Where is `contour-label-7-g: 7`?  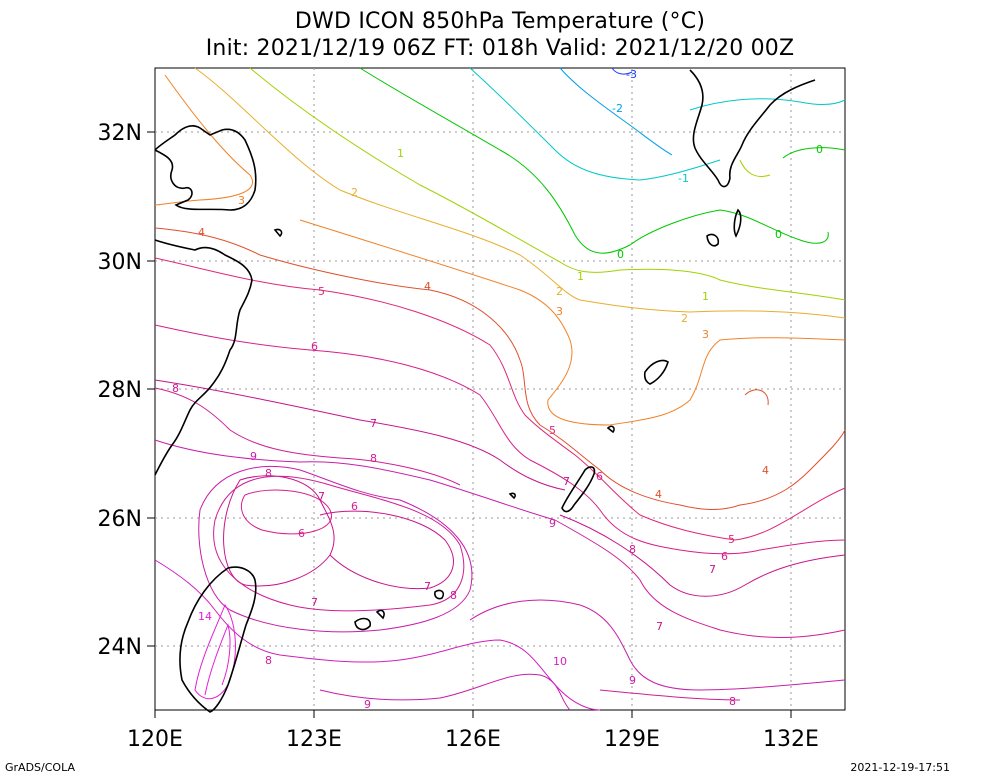
contour-label-7-g: 7 is located at coordinates (712, 569).